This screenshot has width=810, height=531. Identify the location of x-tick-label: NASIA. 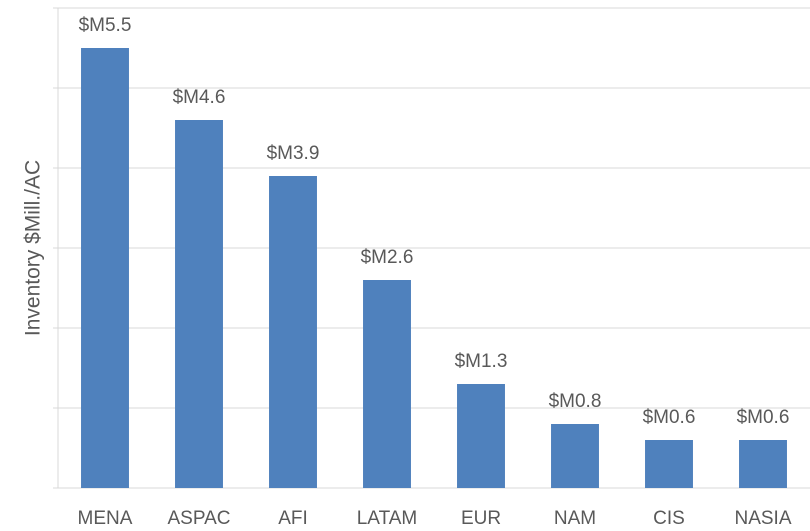
(762, 518).